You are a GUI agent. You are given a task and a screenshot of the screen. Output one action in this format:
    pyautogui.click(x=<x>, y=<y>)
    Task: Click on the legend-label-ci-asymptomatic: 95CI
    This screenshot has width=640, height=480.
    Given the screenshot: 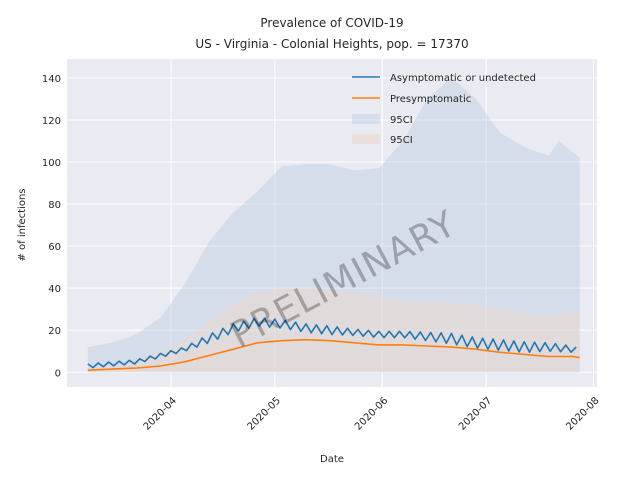 What is the action you would take?
    pyautogui.click(x=401, y=120)
    